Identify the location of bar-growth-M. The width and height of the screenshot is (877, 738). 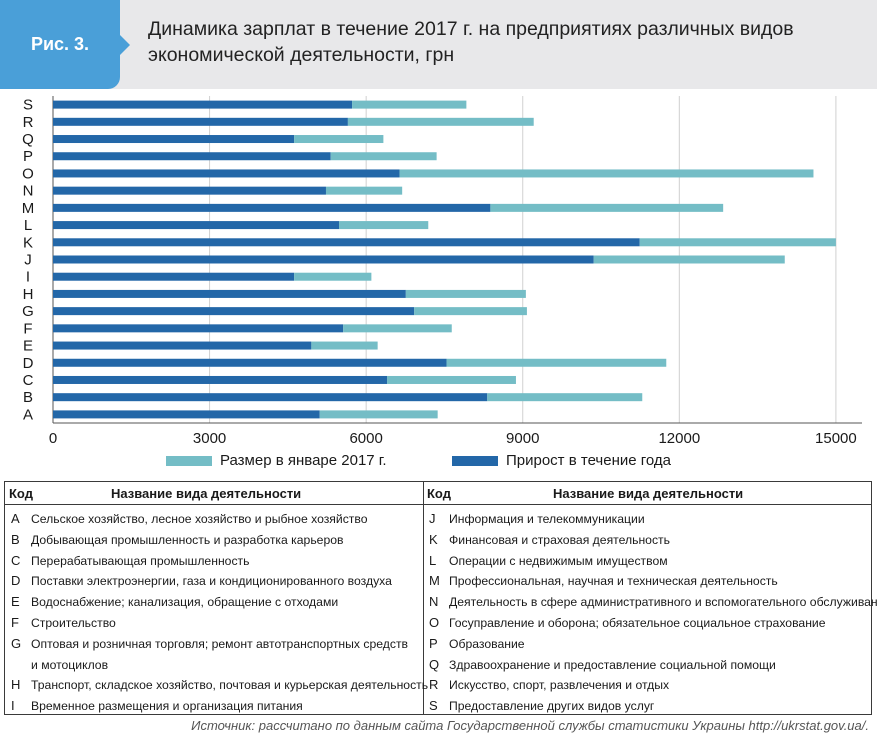
(607, 207).